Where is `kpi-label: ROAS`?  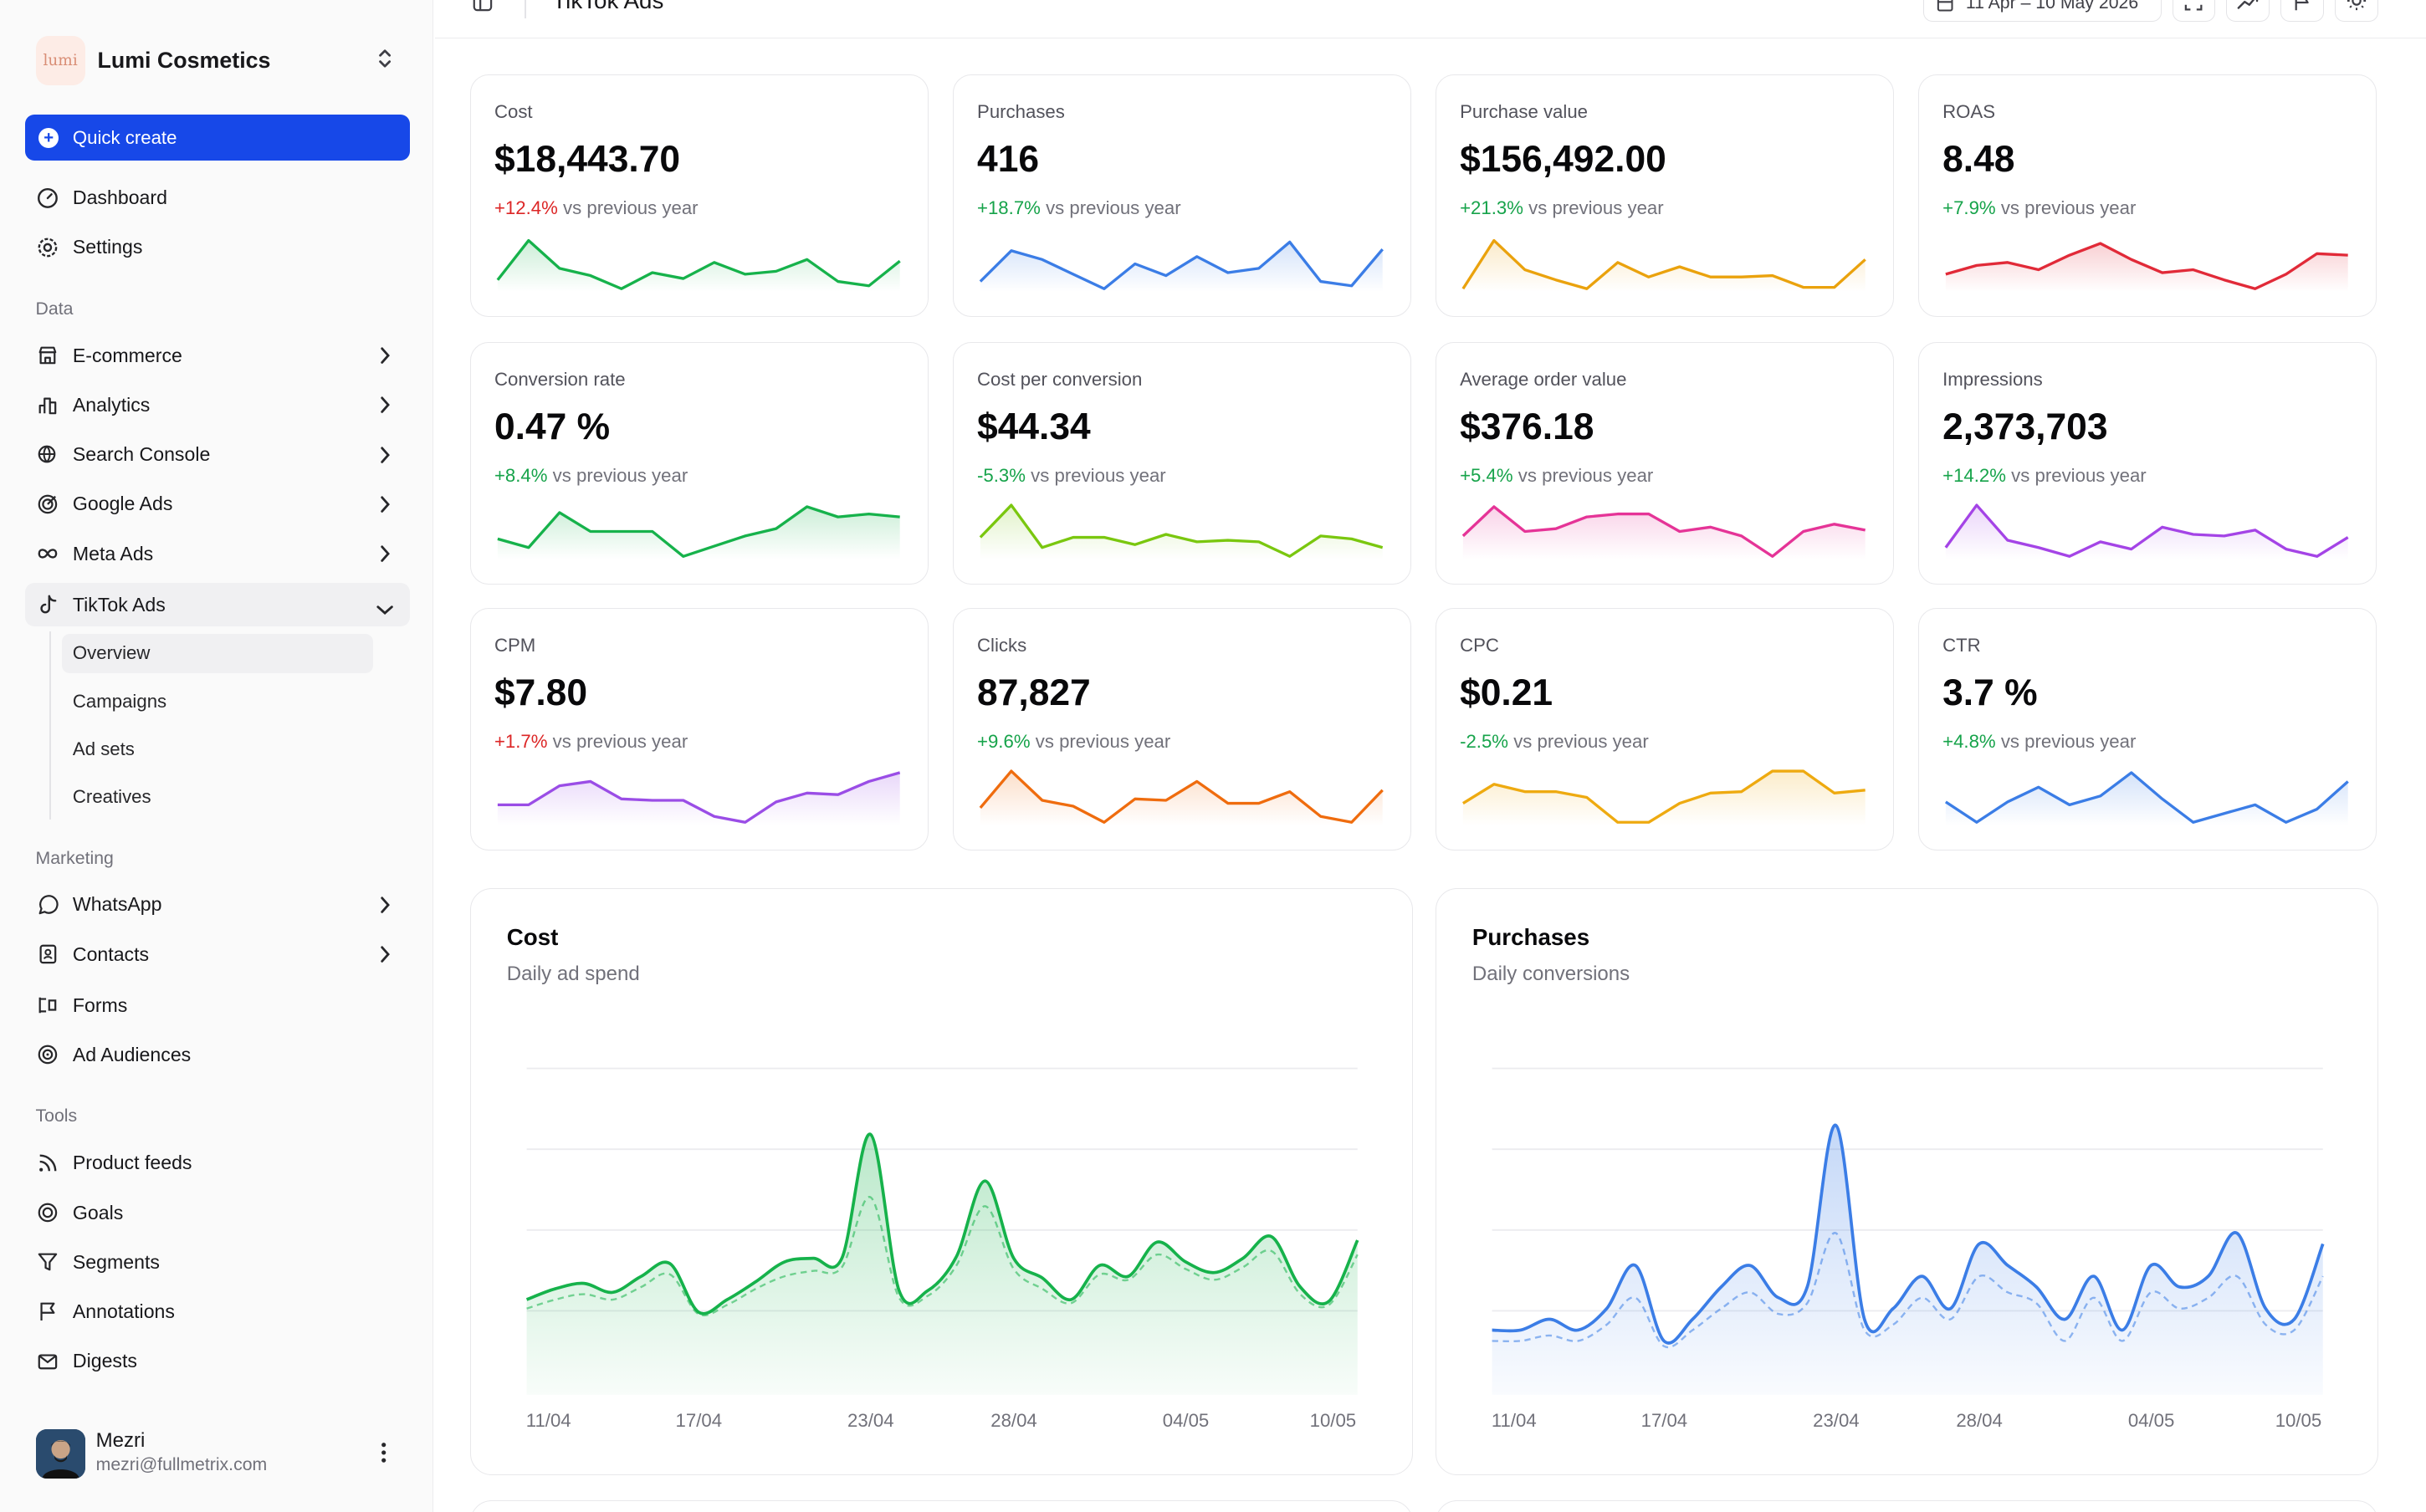 kpi-label: ROAS is located at coordinates (1968, 112).